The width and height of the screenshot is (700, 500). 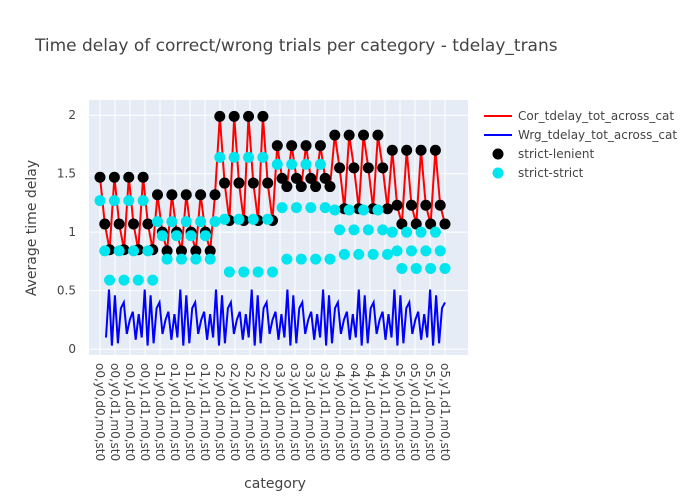 I want to click on y-tick-labels: 0 0.5 1 1.5 2, so click(x=66, y=232).